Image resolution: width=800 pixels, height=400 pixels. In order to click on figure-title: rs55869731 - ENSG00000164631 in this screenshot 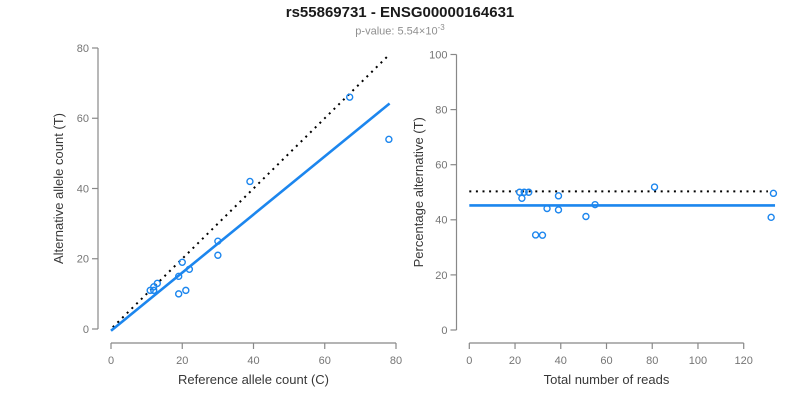, I will do `click(400, 12)`.